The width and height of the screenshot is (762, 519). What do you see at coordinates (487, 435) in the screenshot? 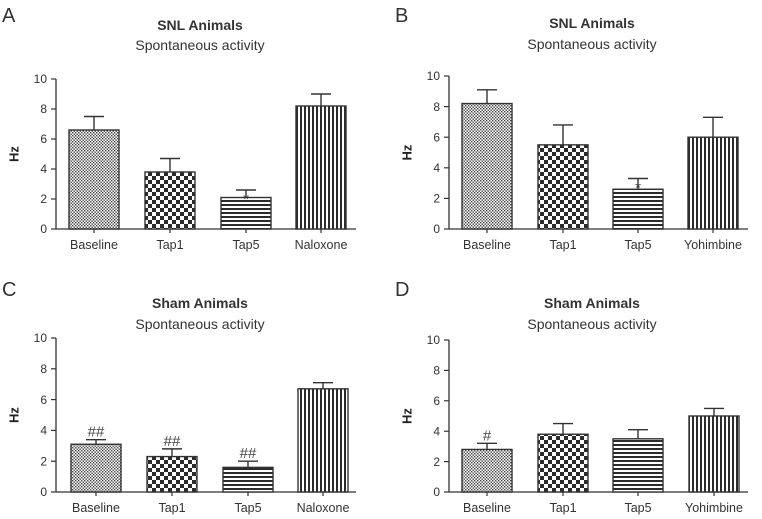
I see `significance-marker: #` at bounding box center [487, 435].